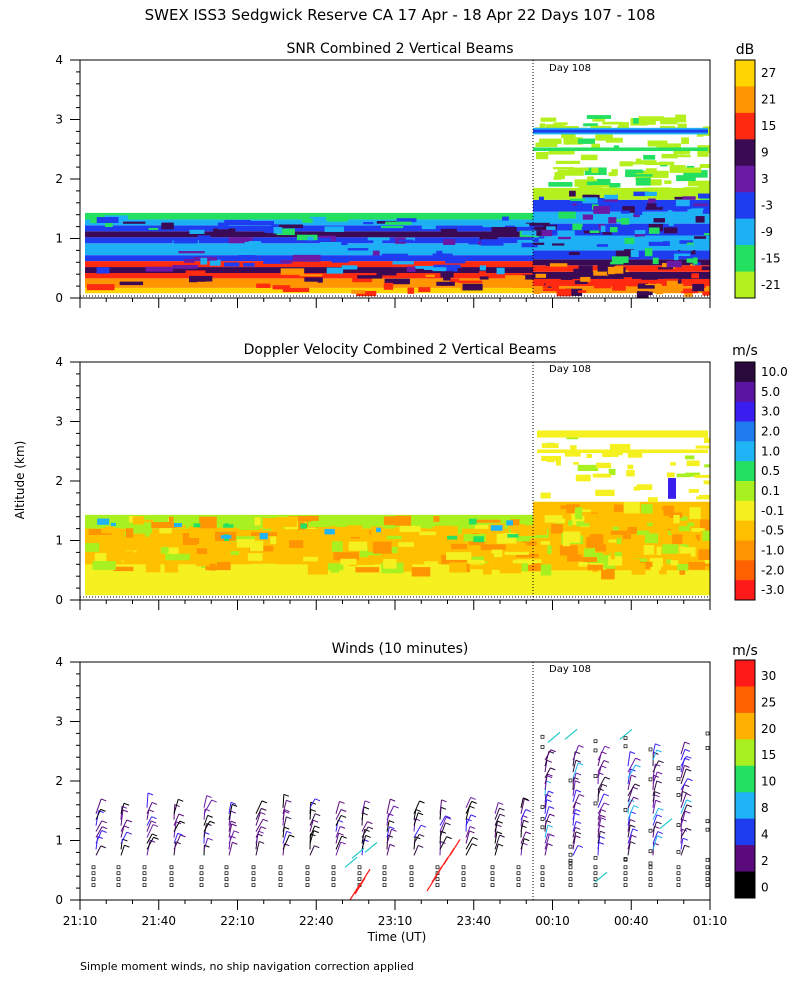 This screenshot has height=1000, width=800. Describe the element at coordinates (745, 530) in the screenshot. I see `colorbar-swatch` at that location.